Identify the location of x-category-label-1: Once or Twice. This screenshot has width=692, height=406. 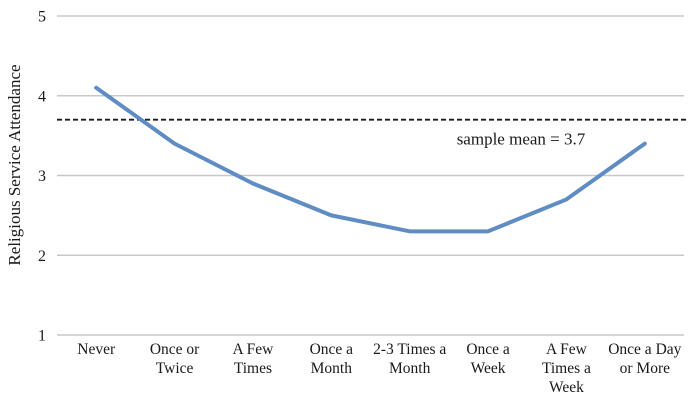
(175, 359).